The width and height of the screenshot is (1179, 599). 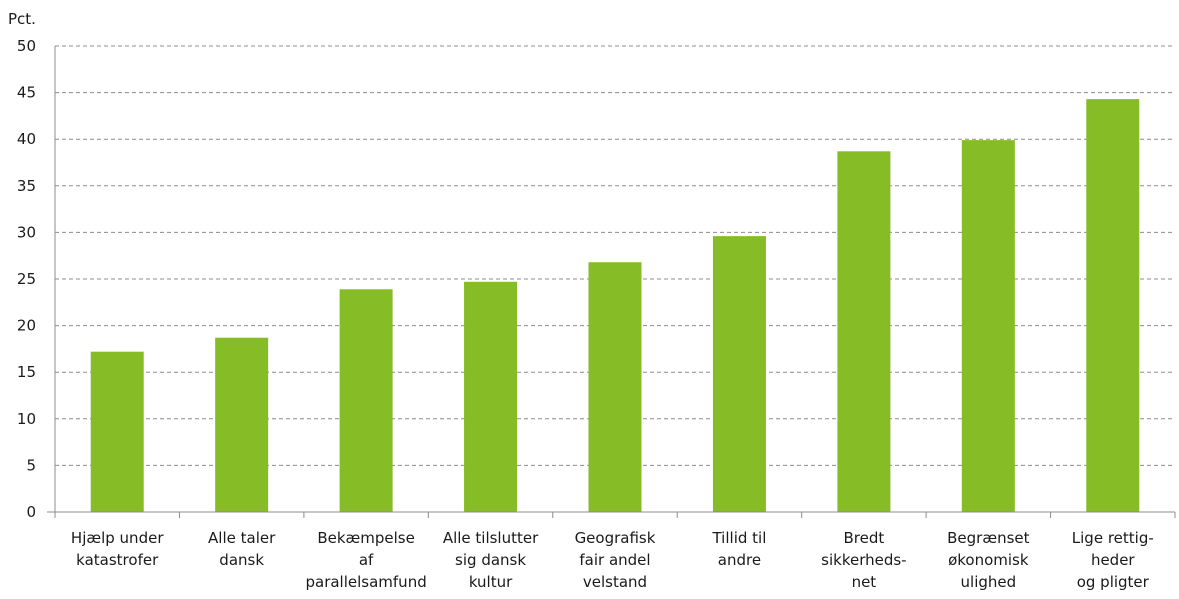 What do you see at coordinates (491, 582) in the screenshot?
I see `x-category-label: kultur` at bounding box center [491, 582].